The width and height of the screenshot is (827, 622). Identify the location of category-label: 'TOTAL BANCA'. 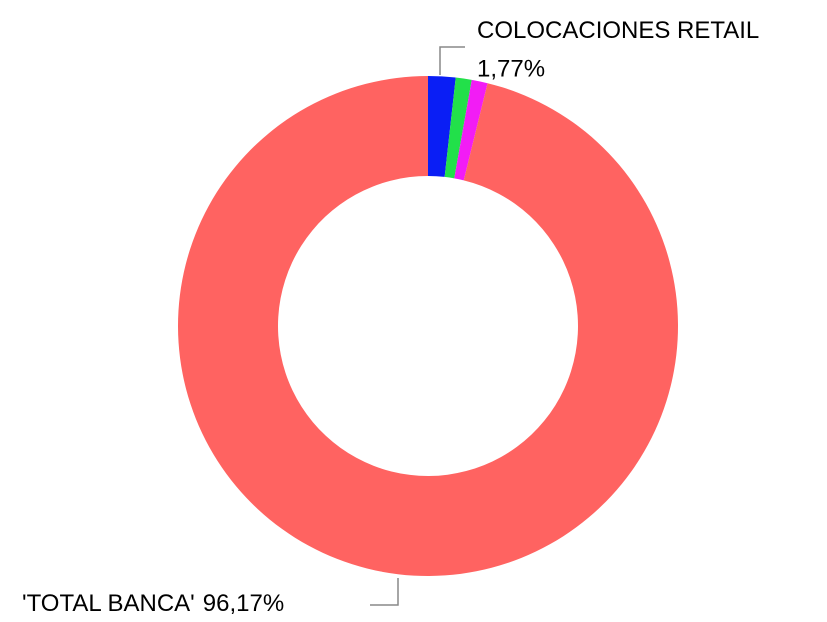
(108, 603).